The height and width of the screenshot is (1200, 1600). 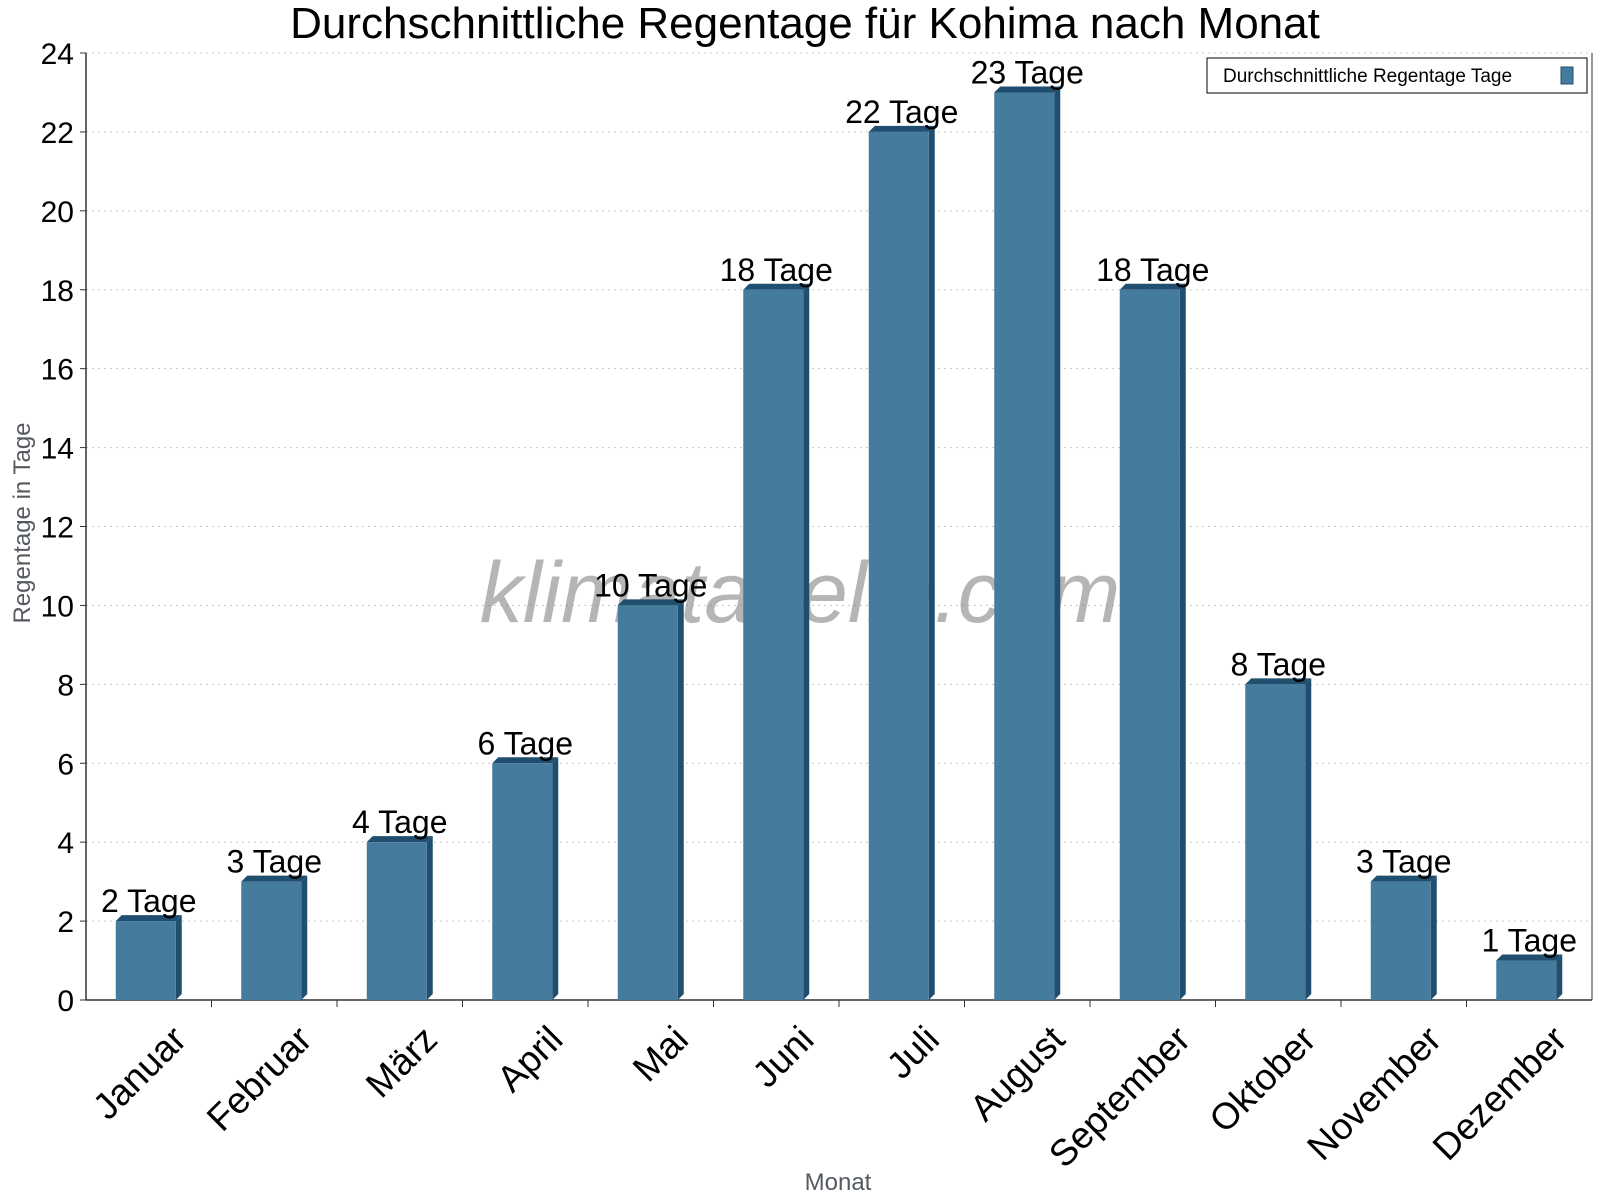 I want to click on y-tick-label: 16, so click(x=57, y=370).